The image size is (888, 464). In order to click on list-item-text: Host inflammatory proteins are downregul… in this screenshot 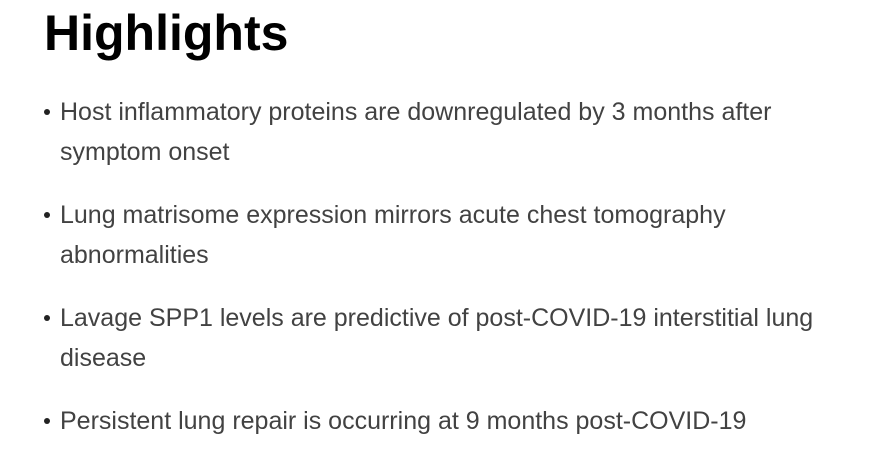, I will do `click(416, 132)`.